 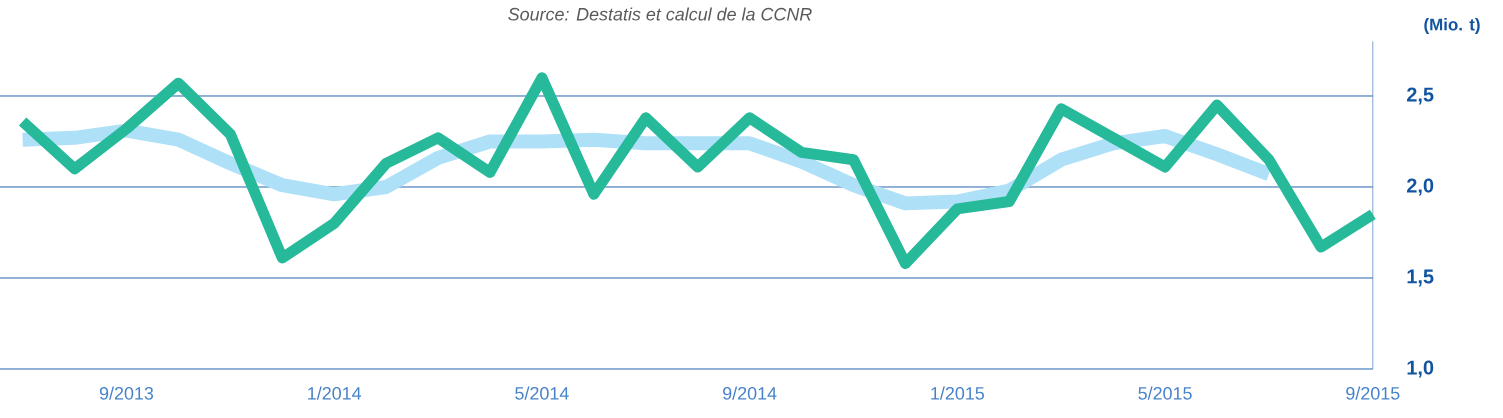 What do you see at coordinates (1373, 393) in the screenshot?
I see `x-tick-label: 9/2015` at bounding box center [1373, 393].